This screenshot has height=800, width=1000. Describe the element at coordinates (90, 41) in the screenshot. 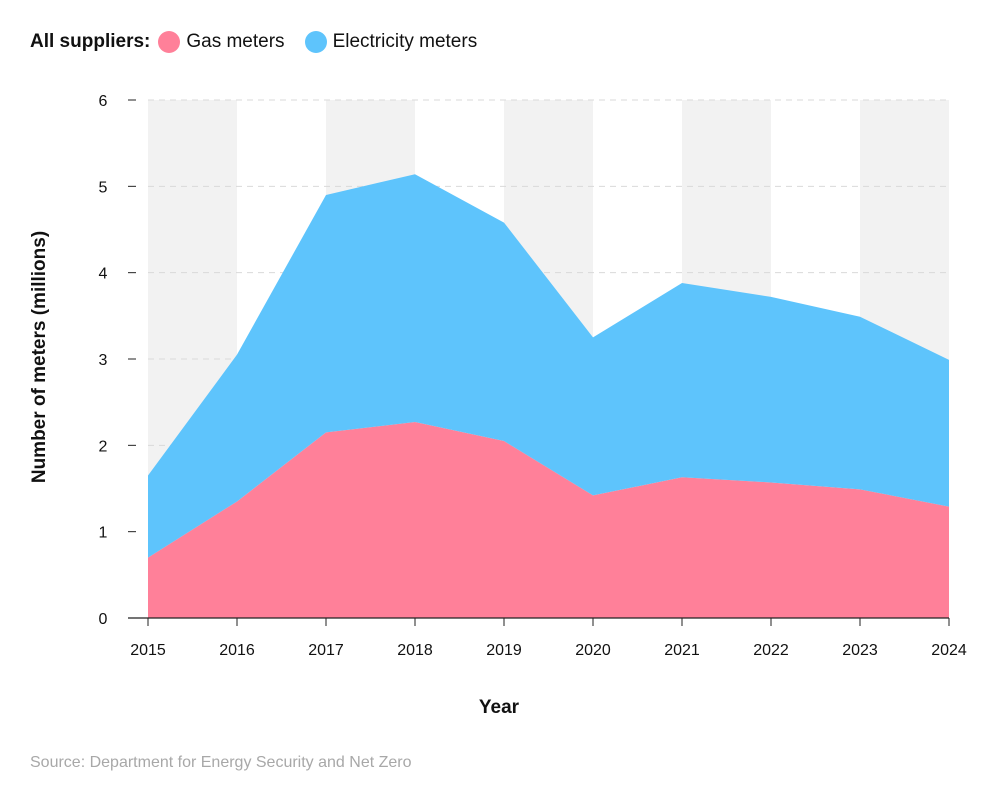

I see `legend-title: All suppliers:` at that location.